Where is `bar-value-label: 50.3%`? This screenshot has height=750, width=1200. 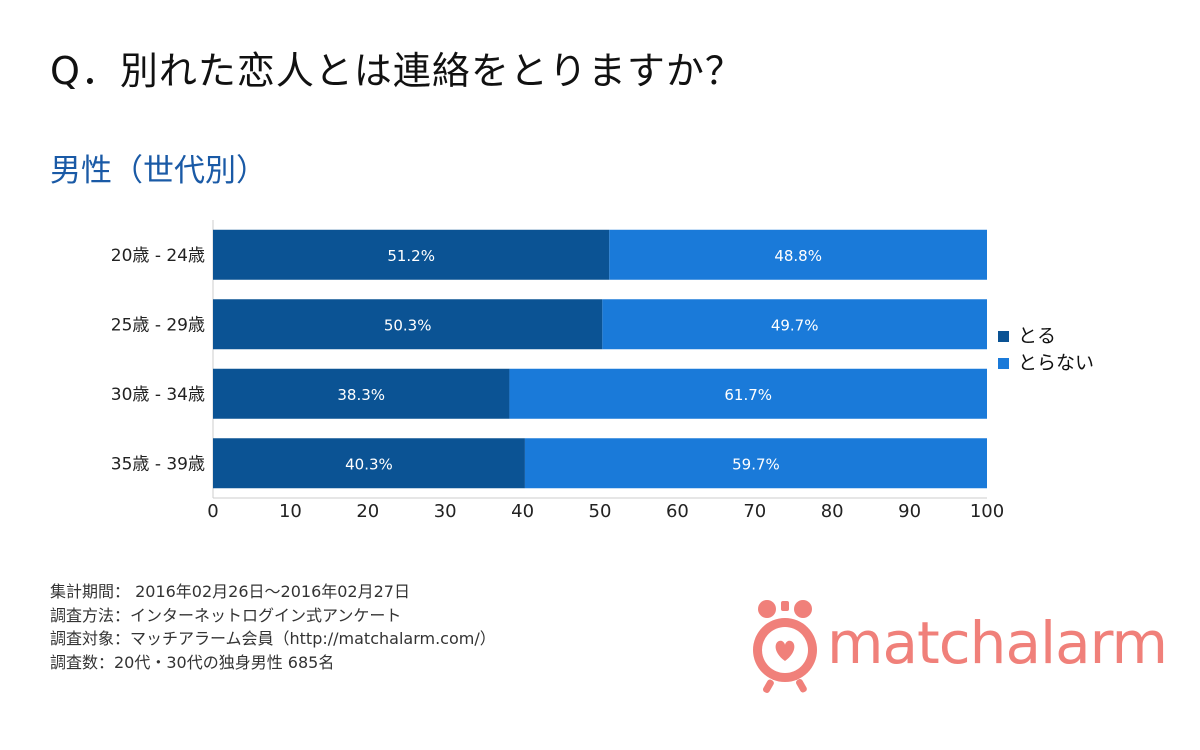 bar-value-label: 50.3% is located at coordinates (408, 325).